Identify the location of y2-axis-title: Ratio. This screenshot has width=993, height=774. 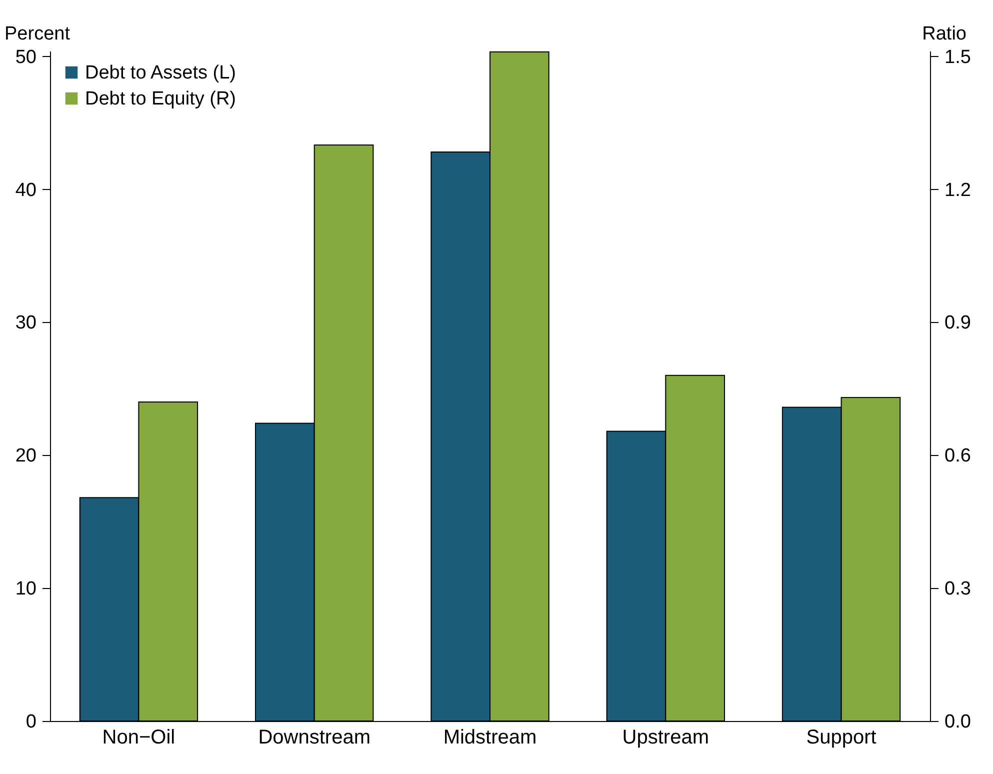
(944, 34).